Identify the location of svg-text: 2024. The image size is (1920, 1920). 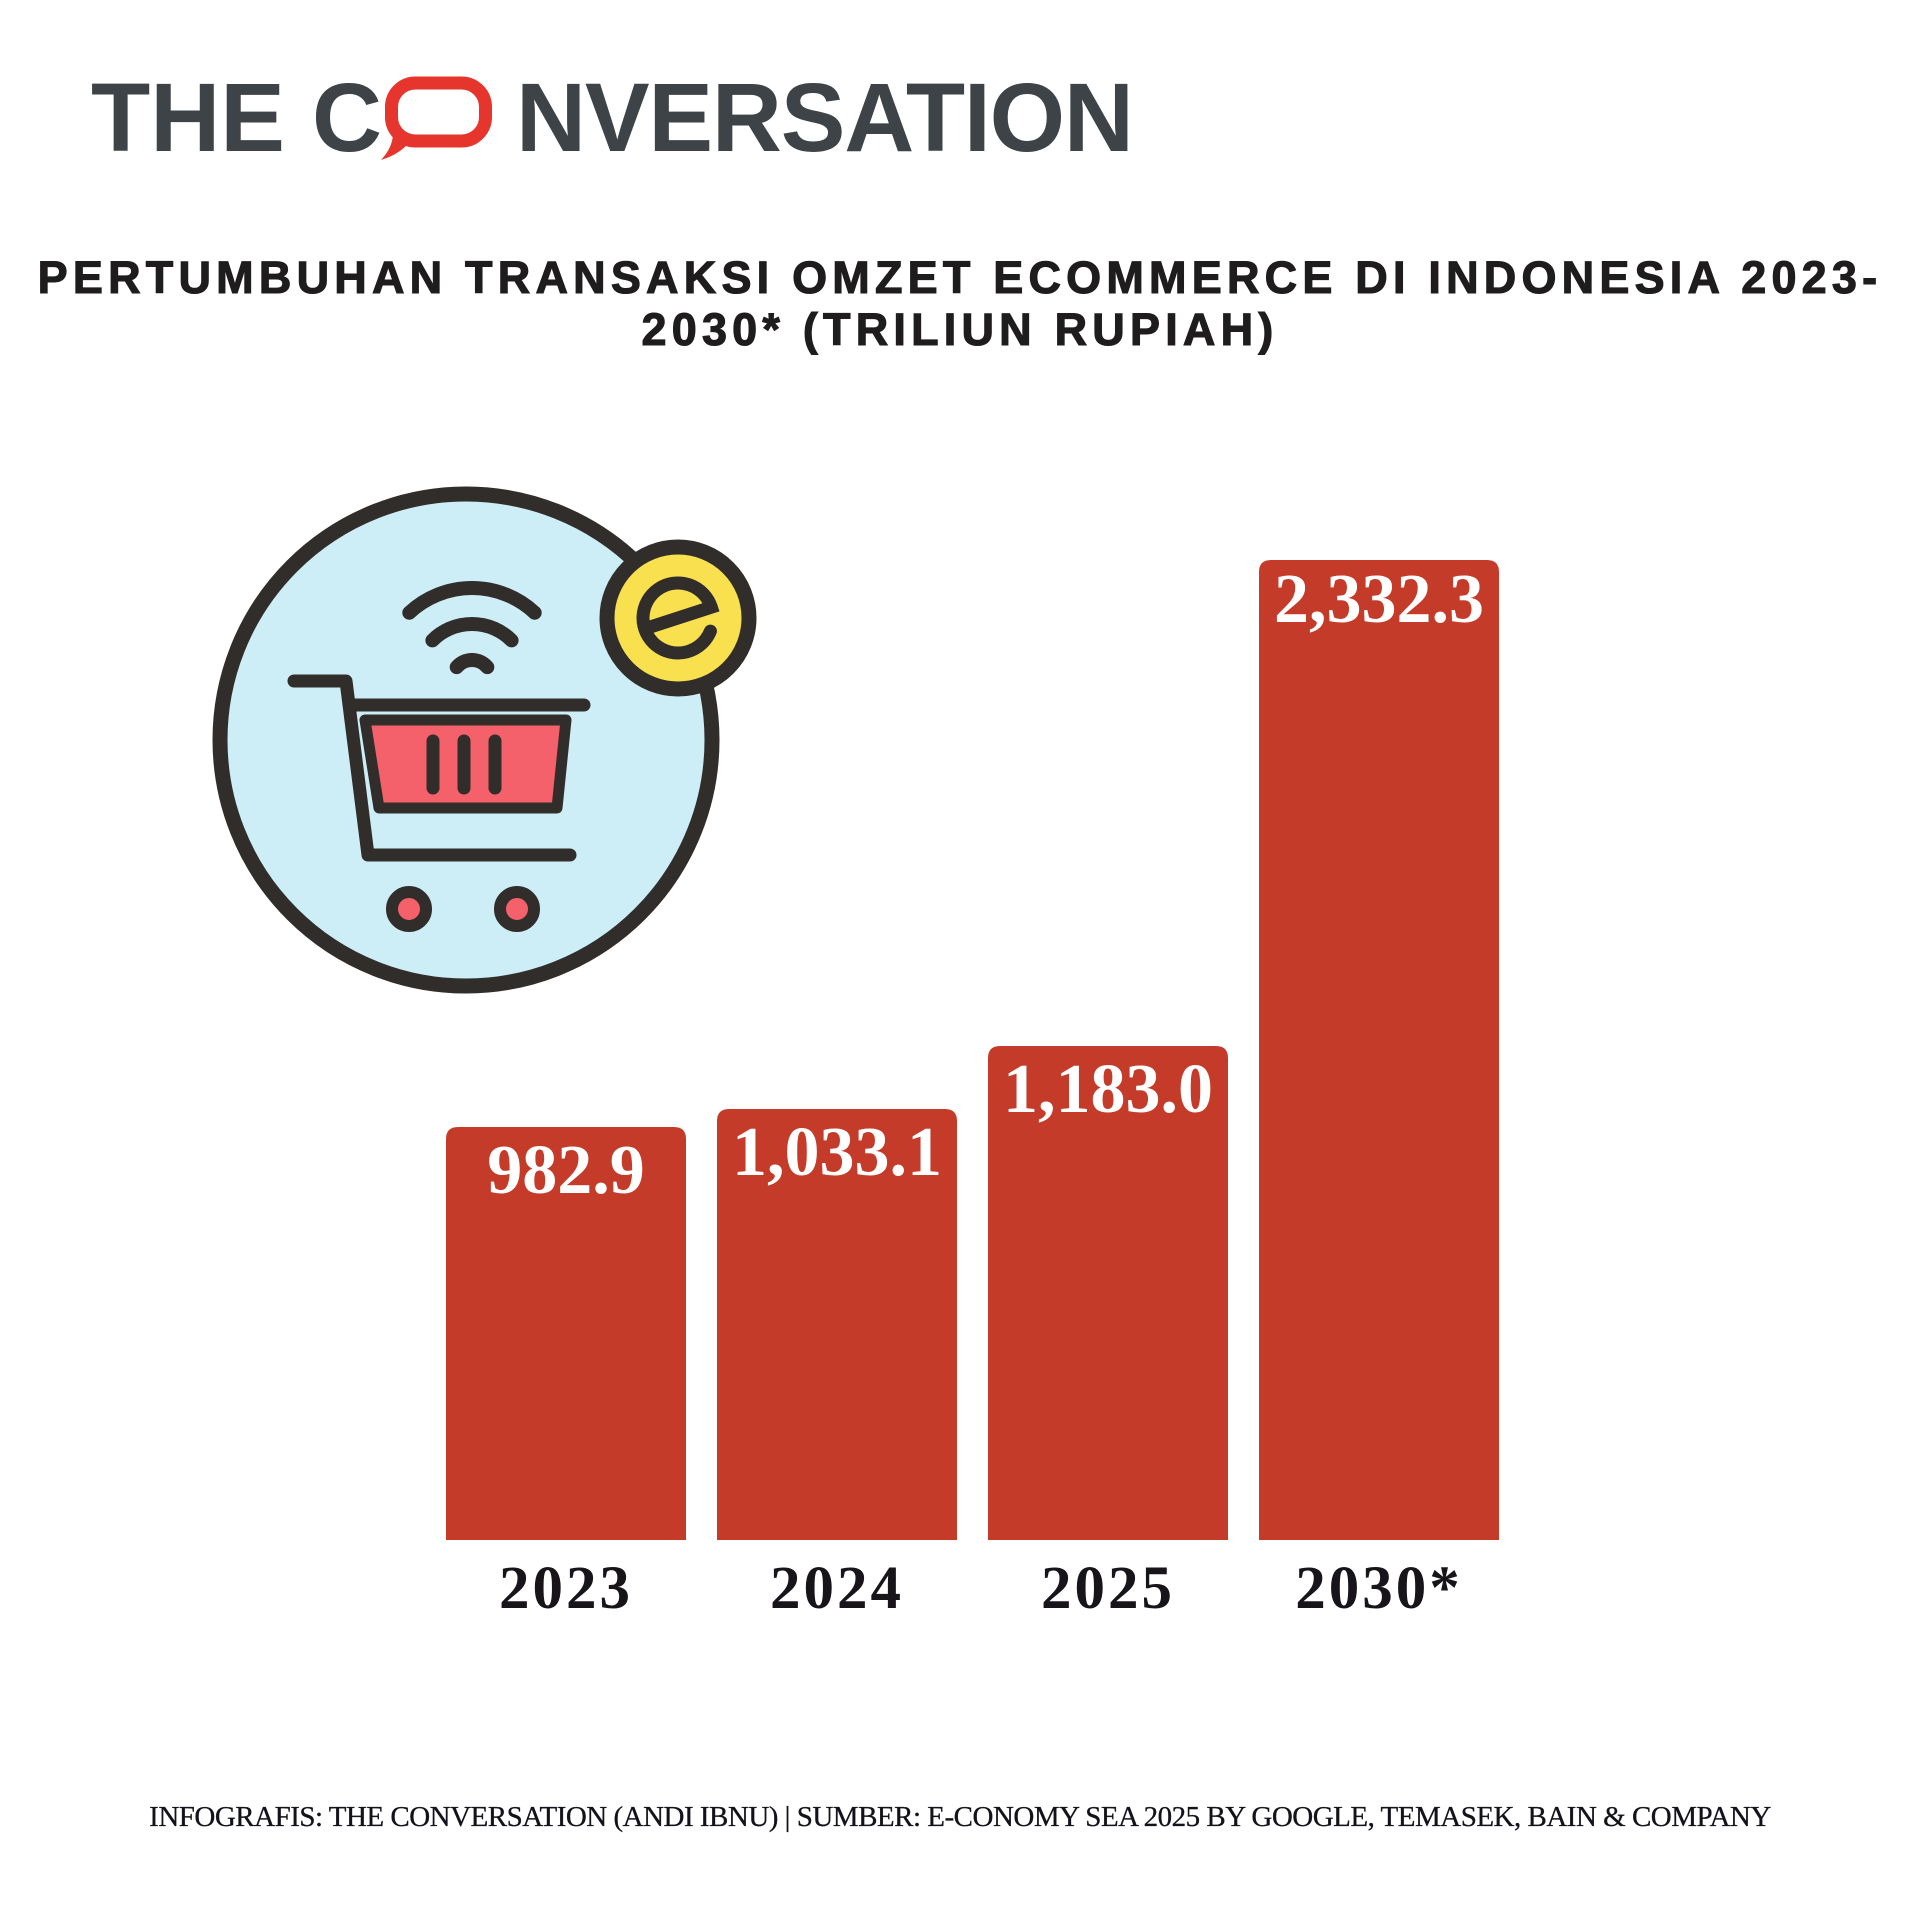
(837, 1588).